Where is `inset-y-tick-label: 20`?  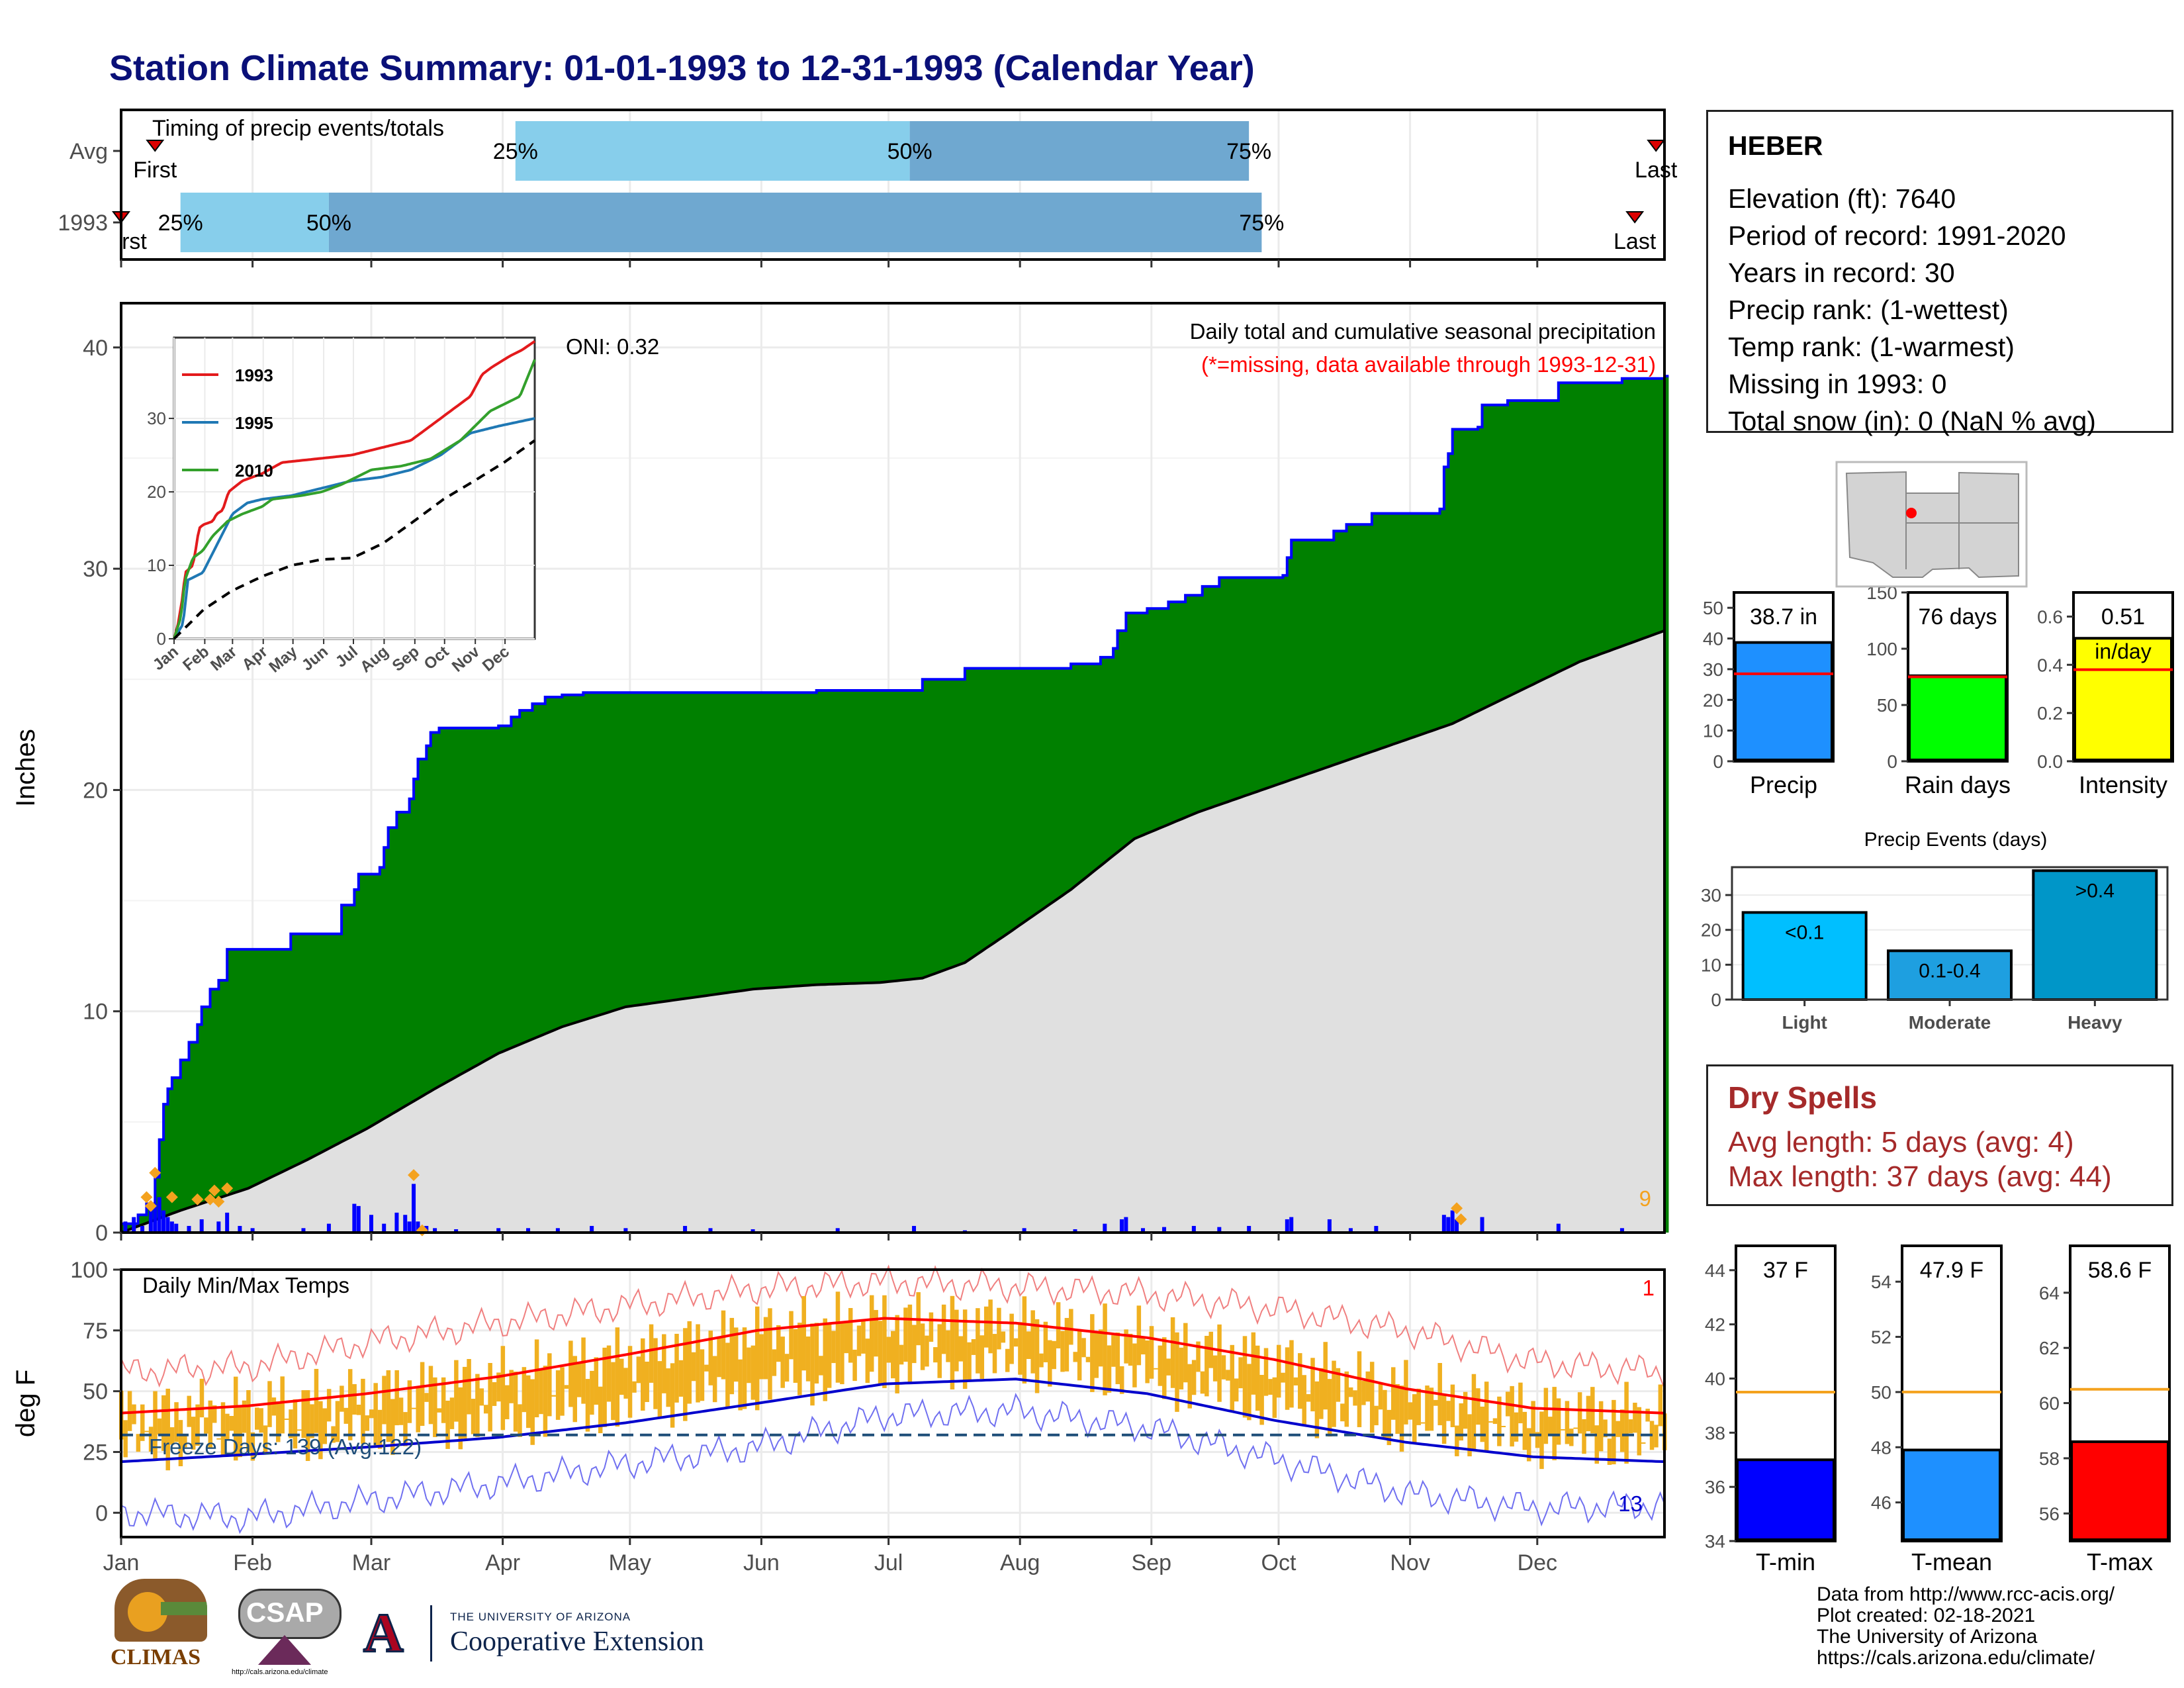 inset-y-tick-label: 20 is located at coordinates (156, 492).